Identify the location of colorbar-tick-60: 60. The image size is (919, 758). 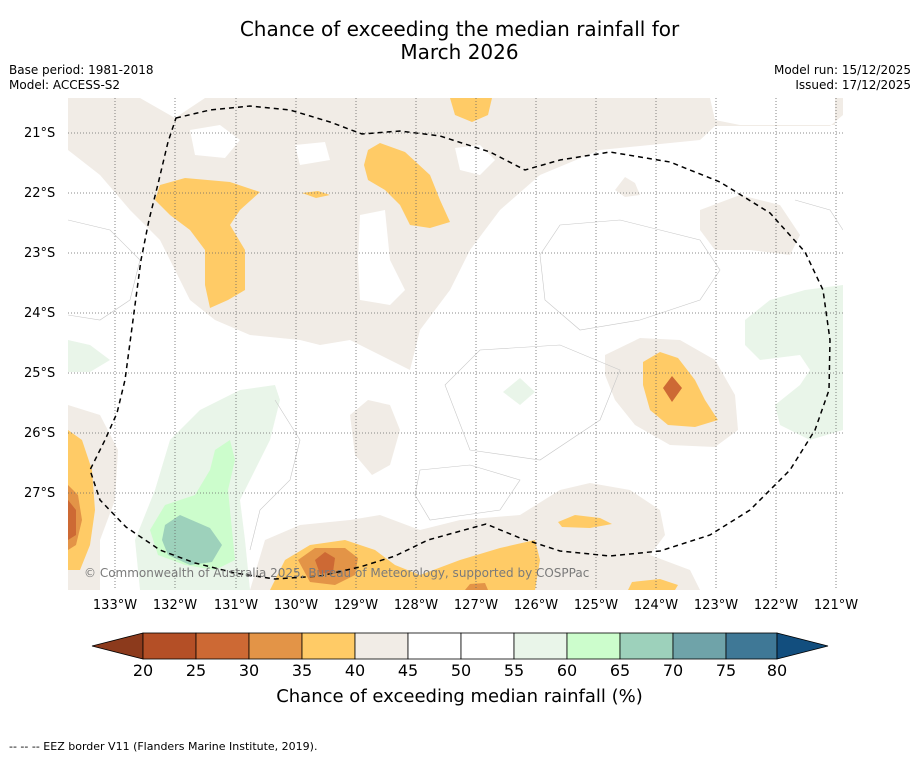
(567, 670).